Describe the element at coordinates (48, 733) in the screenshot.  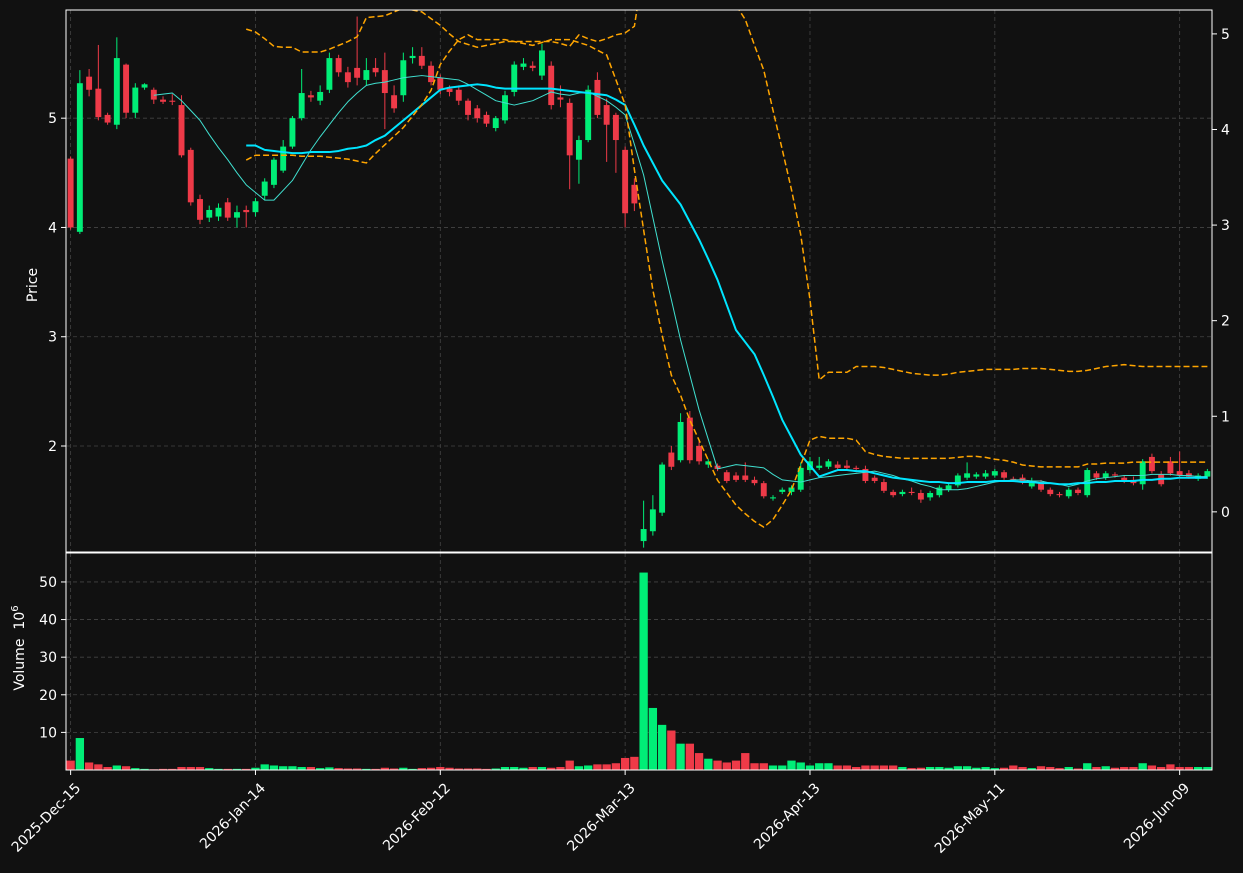
I see `y-tick-label: 10` at that location.